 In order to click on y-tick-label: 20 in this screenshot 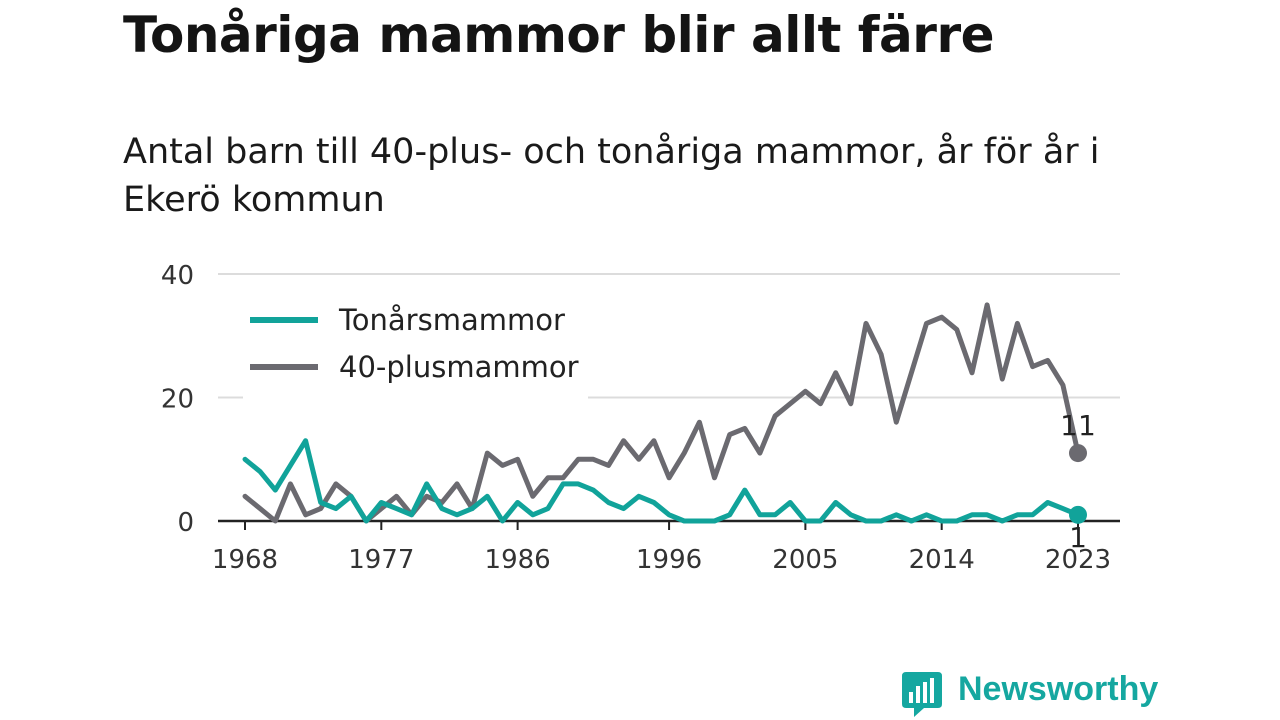, I will do `click(177, 400)`.